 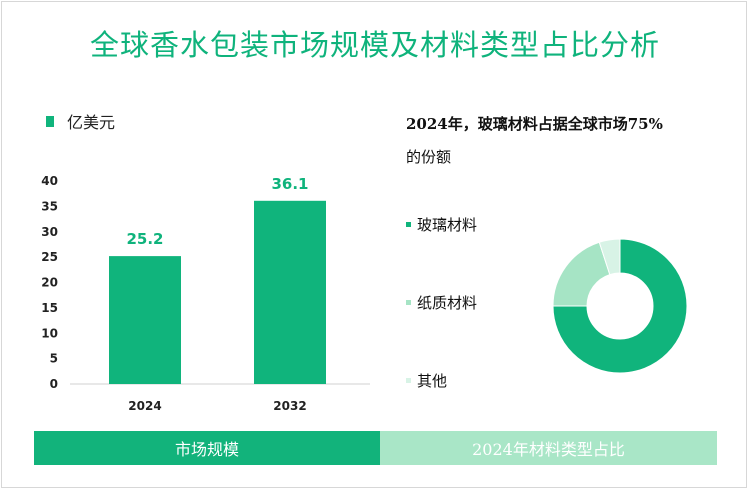 I want to click on y-tick-label: 40, so click(x=49, y=181).